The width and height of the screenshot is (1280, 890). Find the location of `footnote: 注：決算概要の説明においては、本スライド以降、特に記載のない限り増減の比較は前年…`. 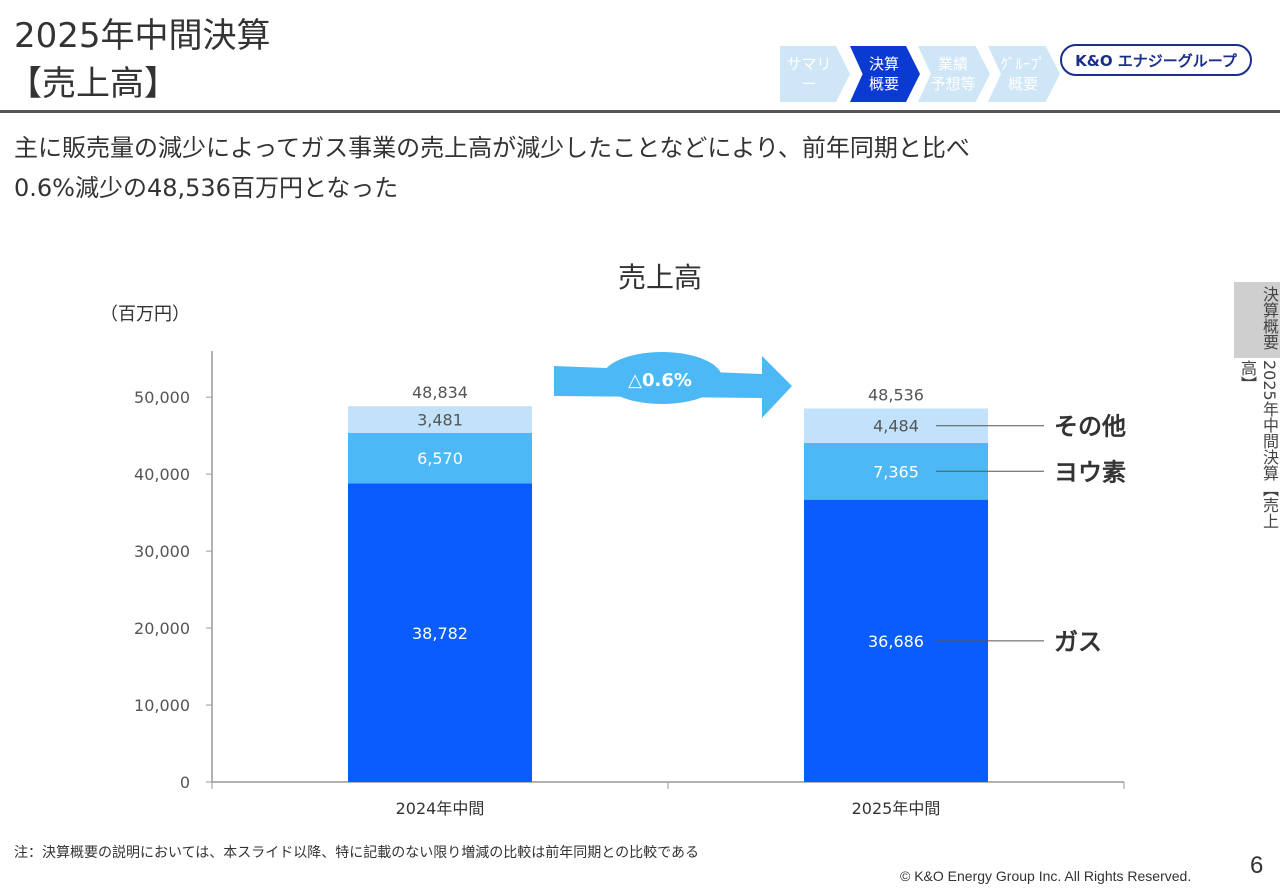

footnote: 注：決算概要の説明においては、本スライド以降、特に記載のない限り増減の比較は前年… is located at coordinates (357, 853).